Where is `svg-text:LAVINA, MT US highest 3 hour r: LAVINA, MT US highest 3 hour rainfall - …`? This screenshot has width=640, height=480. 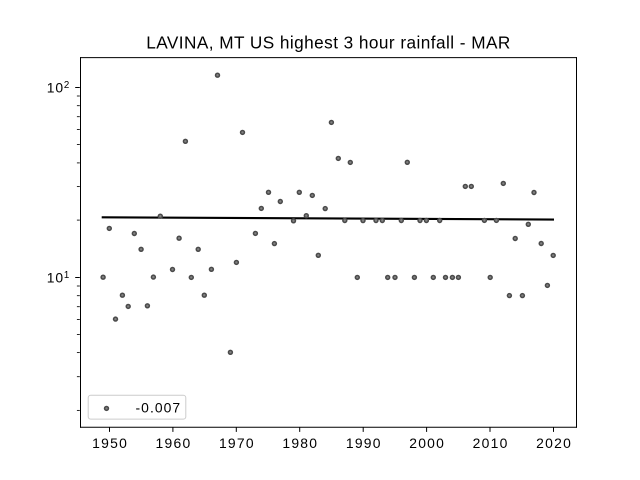 svg-text:LAVINA, MT US highest 3 hour r: LAVINA, MT US highest 3 hour rainfall - … is located at coordinates (328, 43).